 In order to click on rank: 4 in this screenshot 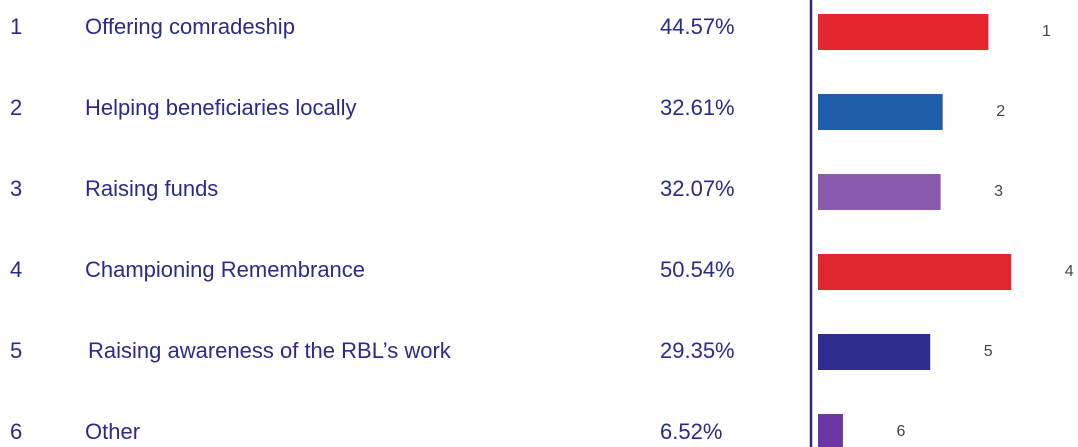, I will do `click(16, 269)`.